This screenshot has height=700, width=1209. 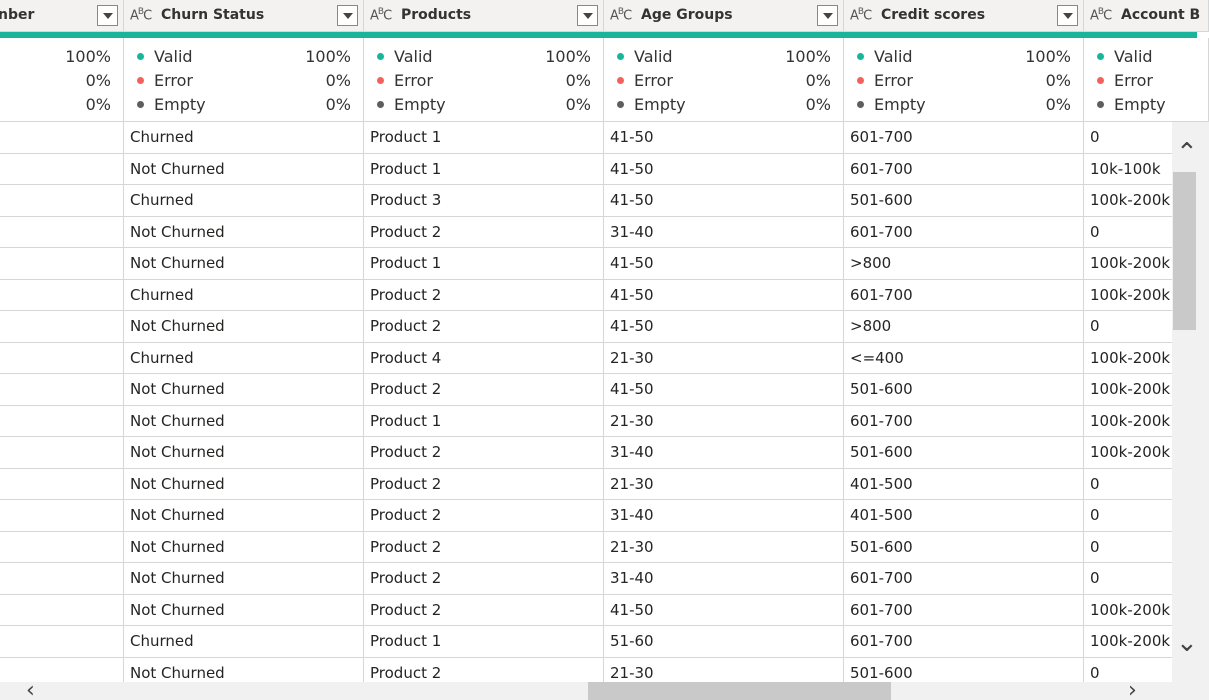 I want to click on abc-text-type-icon: ABC, so click(x=381, y=15).